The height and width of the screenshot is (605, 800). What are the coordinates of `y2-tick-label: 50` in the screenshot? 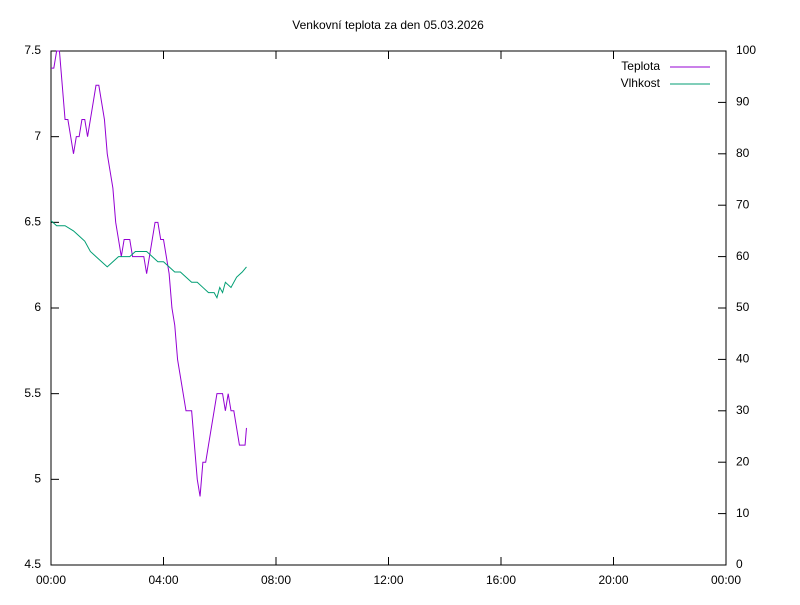 It's located at (743, 307).